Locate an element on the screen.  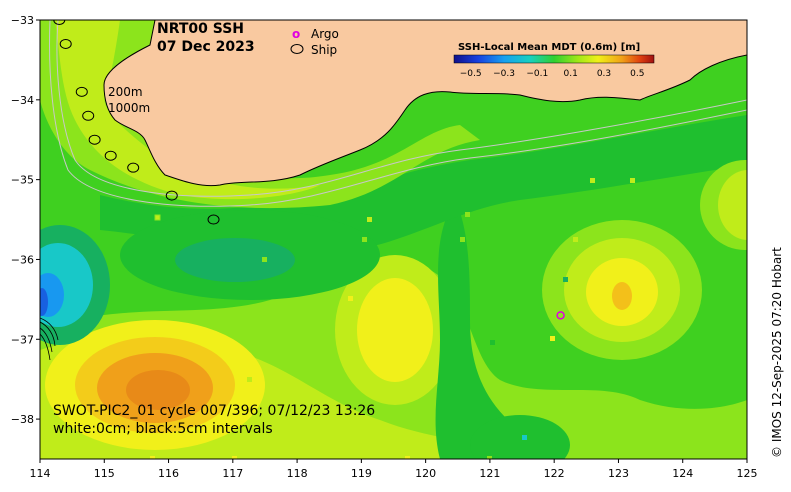
x-tick-label: 119 is located at coordinates (361, 473).